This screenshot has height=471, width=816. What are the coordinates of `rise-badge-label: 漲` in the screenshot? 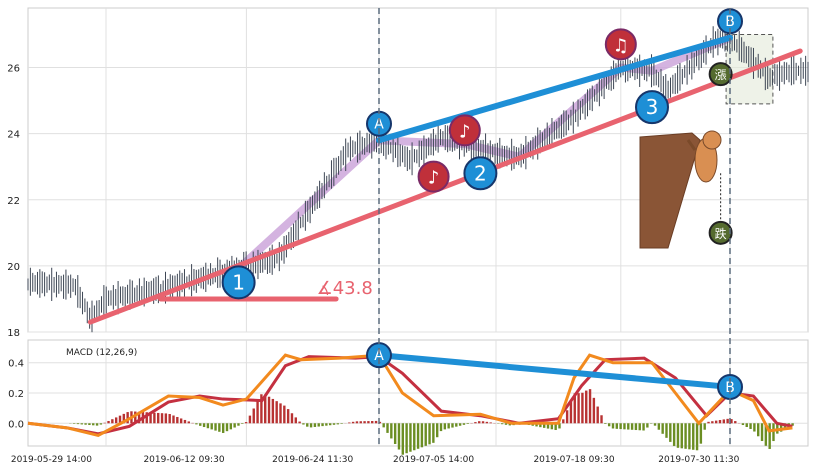 It's located at (721, 75).